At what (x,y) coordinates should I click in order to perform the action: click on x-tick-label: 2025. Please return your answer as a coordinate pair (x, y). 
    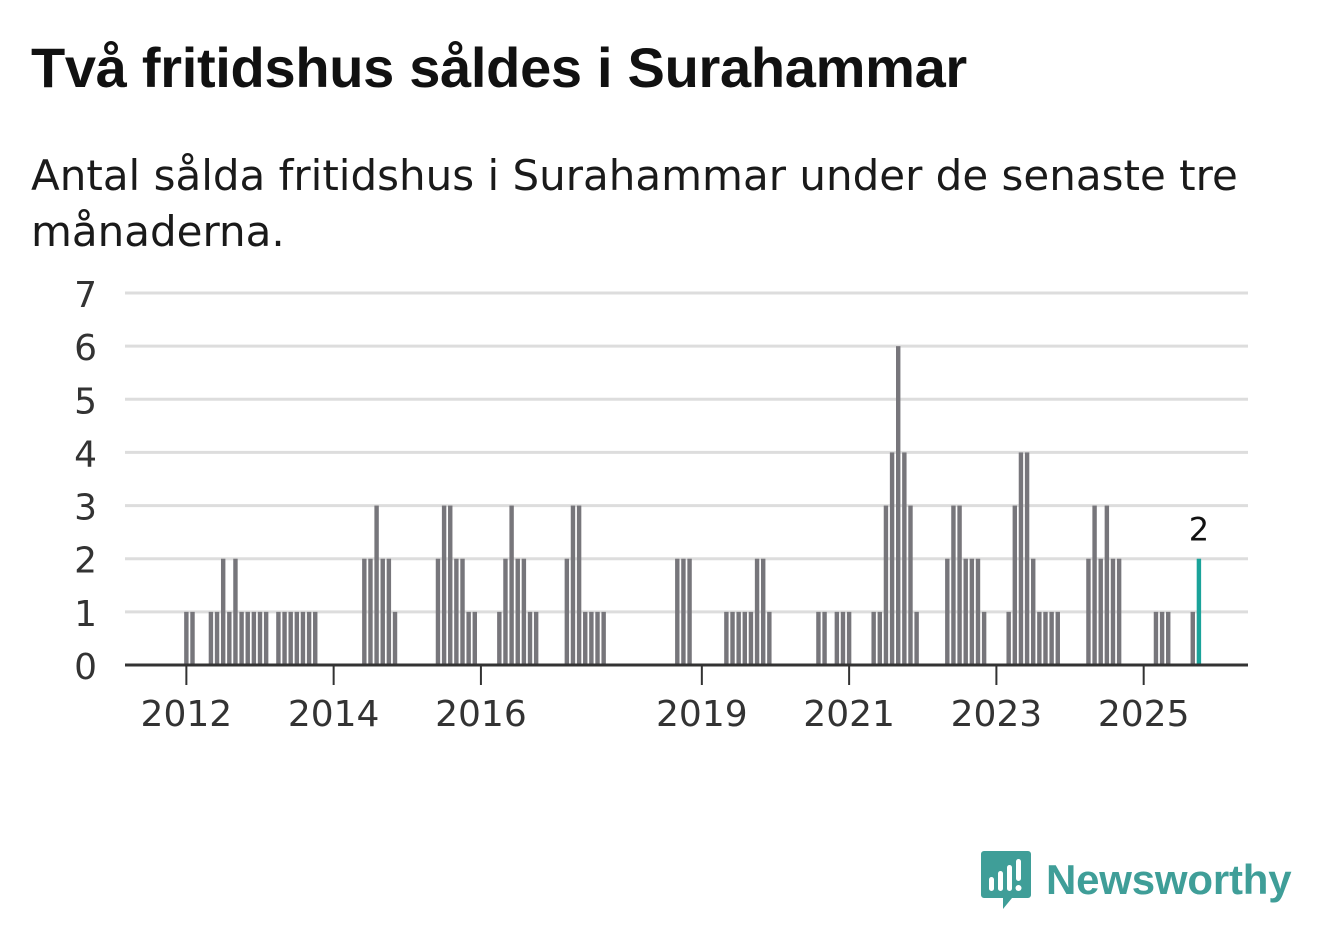
    Looking at the image, I should click on (1144, 714).